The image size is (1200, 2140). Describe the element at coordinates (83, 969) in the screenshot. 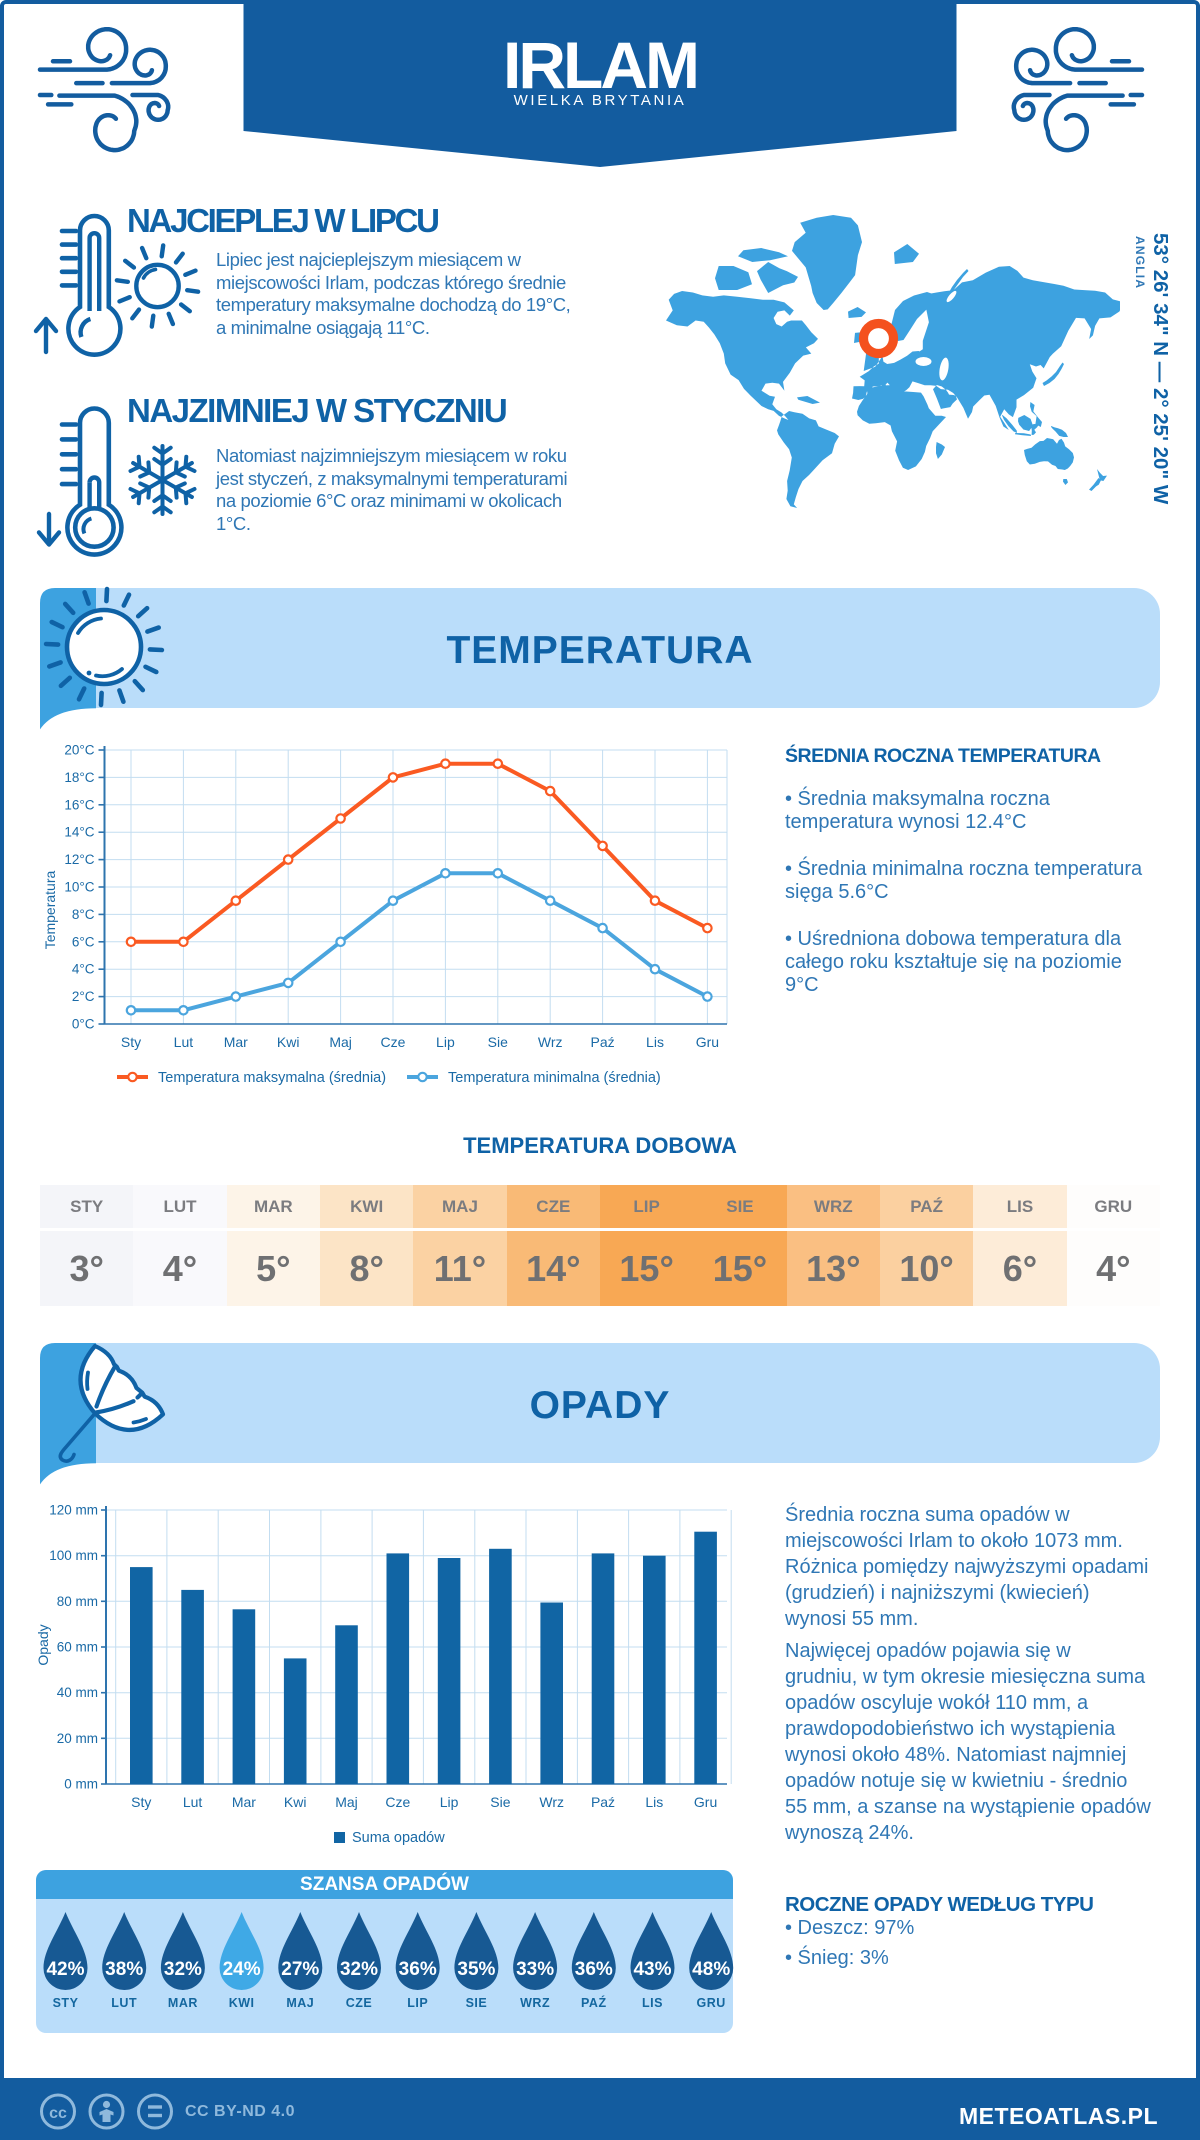

I see `svg-text: 4°C` at that location.